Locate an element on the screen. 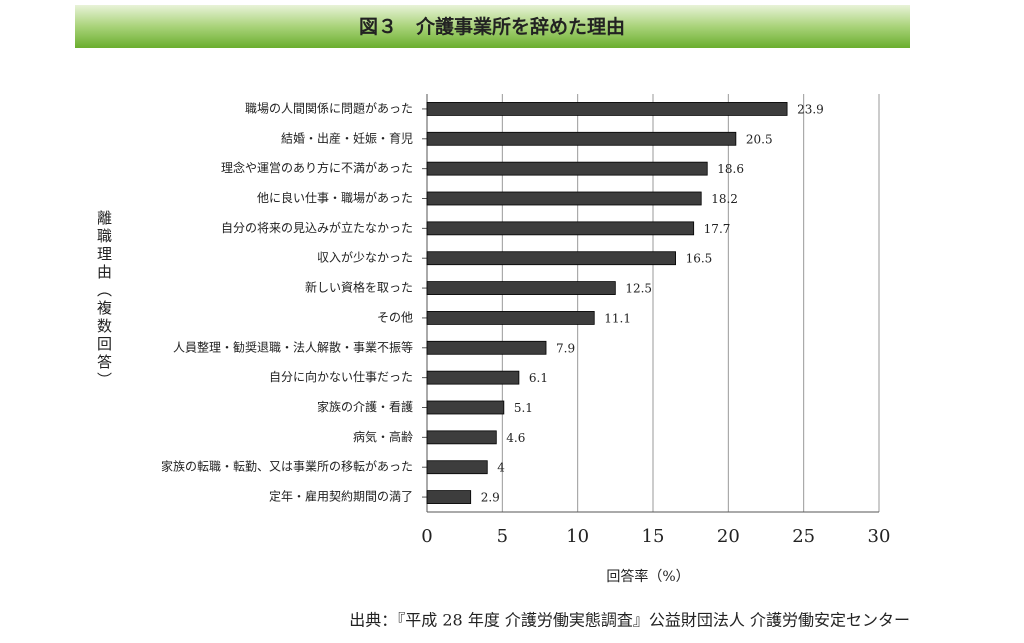 The image size is (1024, 643). x-tick-label: 15 is located at coordinates (653, 536).